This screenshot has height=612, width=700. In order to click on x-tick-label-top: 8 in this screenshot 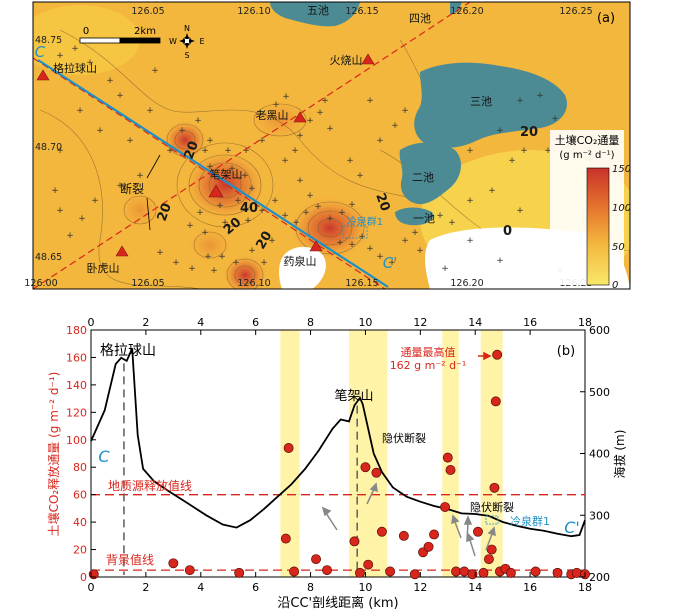, I will do `click(310, 322)`.